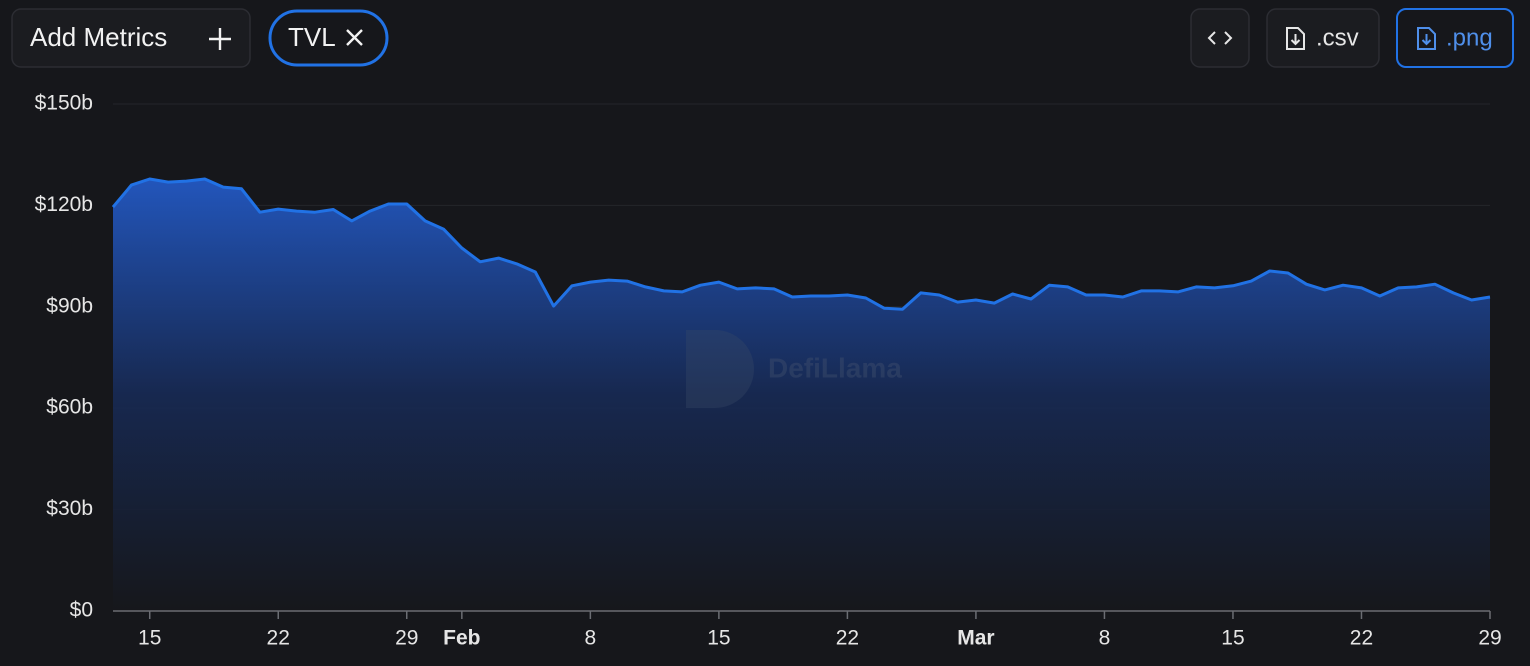 Image resolution: width=1530 pixels, height=666 pixels. Describe the element at coordinates (81, 610) in the screenshot. I see `y-tick-label: $0` at that location.